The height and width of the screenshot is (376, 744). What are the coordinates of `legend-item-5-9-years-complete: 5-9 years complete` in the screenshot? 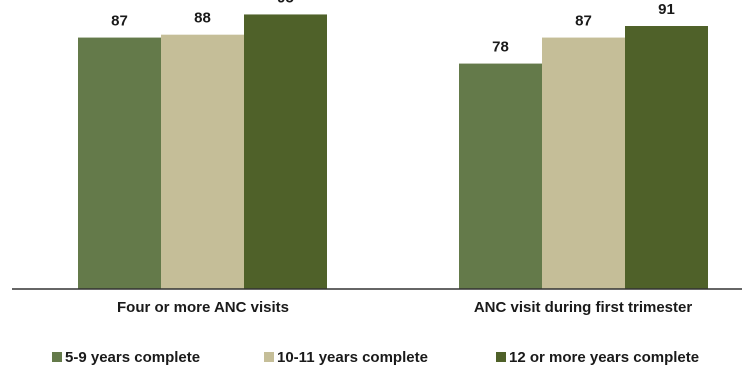 It's located at (126, 357).